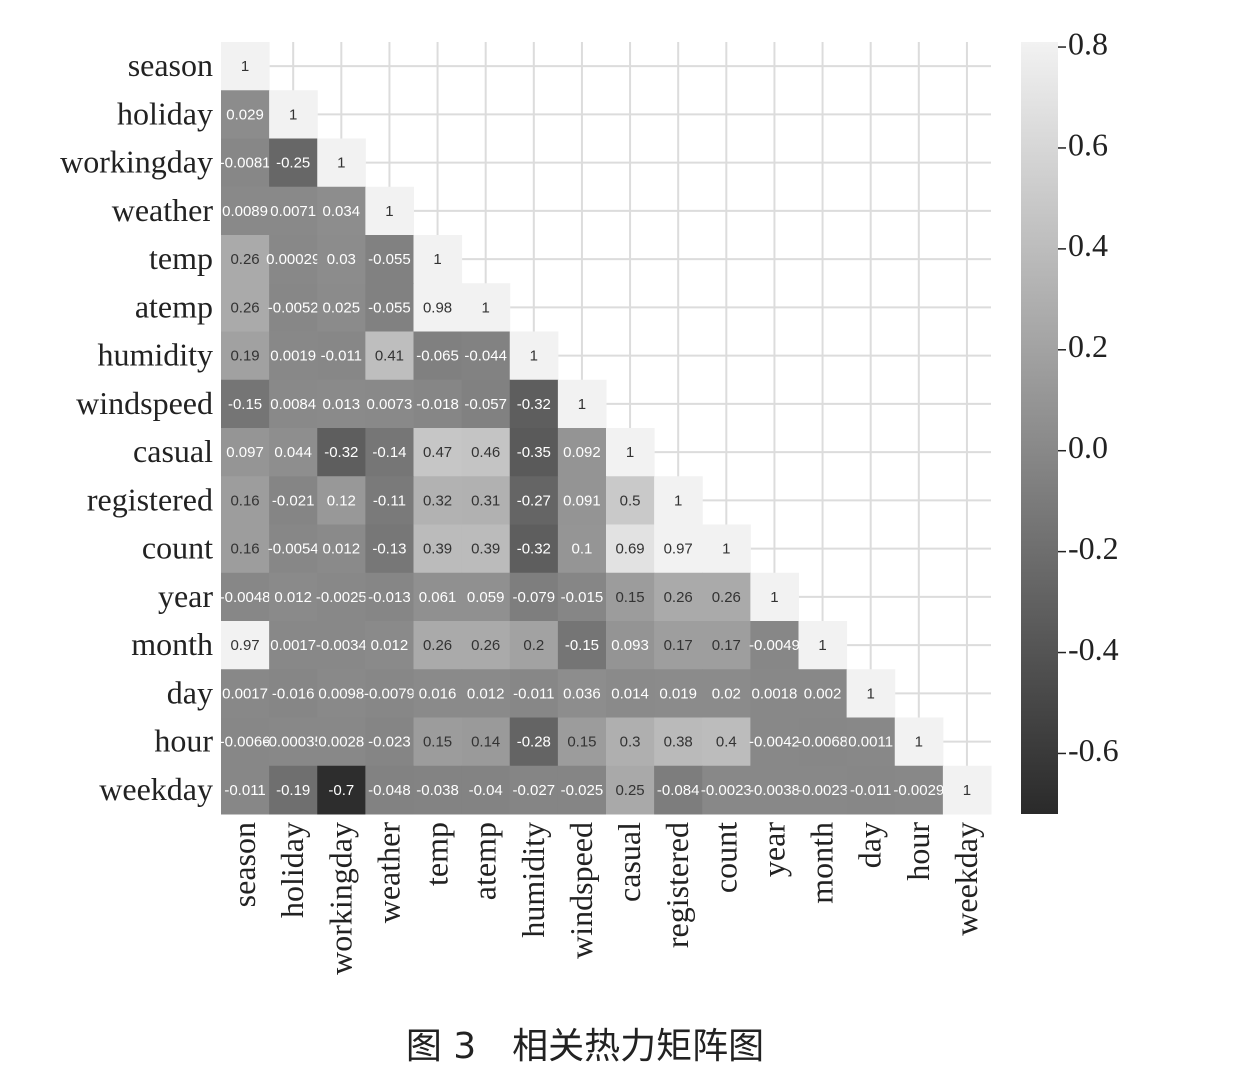 Image resolution: width=1236 pixels, height=1076 pixels. What do you see at coordinates (485, 404) in the screenshot?
I see `cell-label: -0.057` at bounding box center [485, 404].